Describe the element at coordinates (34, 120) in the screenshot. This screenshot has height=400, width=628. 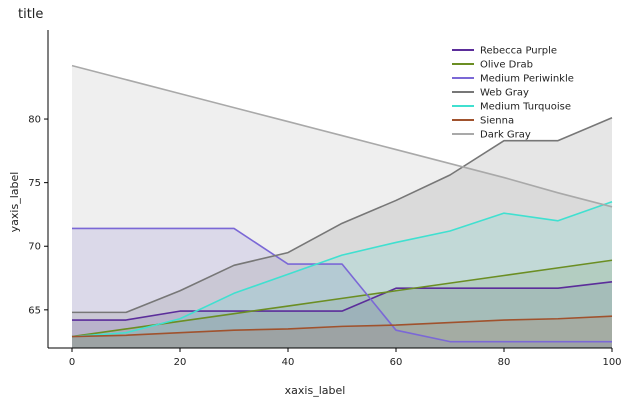
I see `y-tick-label: 80` at that location.